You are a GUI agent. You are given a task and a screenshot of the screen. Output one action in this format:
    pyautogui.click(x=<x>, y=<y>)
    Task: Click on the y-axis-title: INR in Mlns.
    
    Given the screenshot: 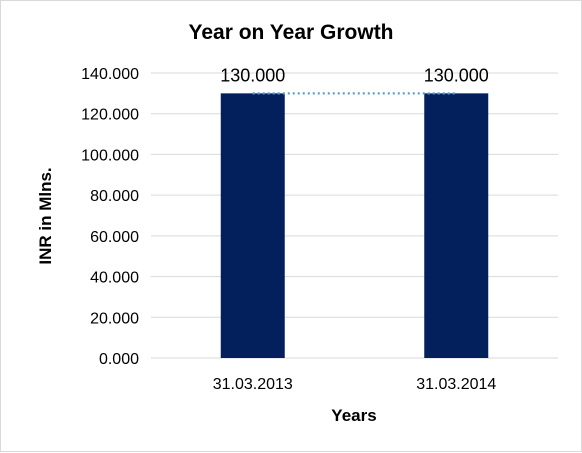 What is the action you would take?
    pyautogui.click(x=45, y=215)
    